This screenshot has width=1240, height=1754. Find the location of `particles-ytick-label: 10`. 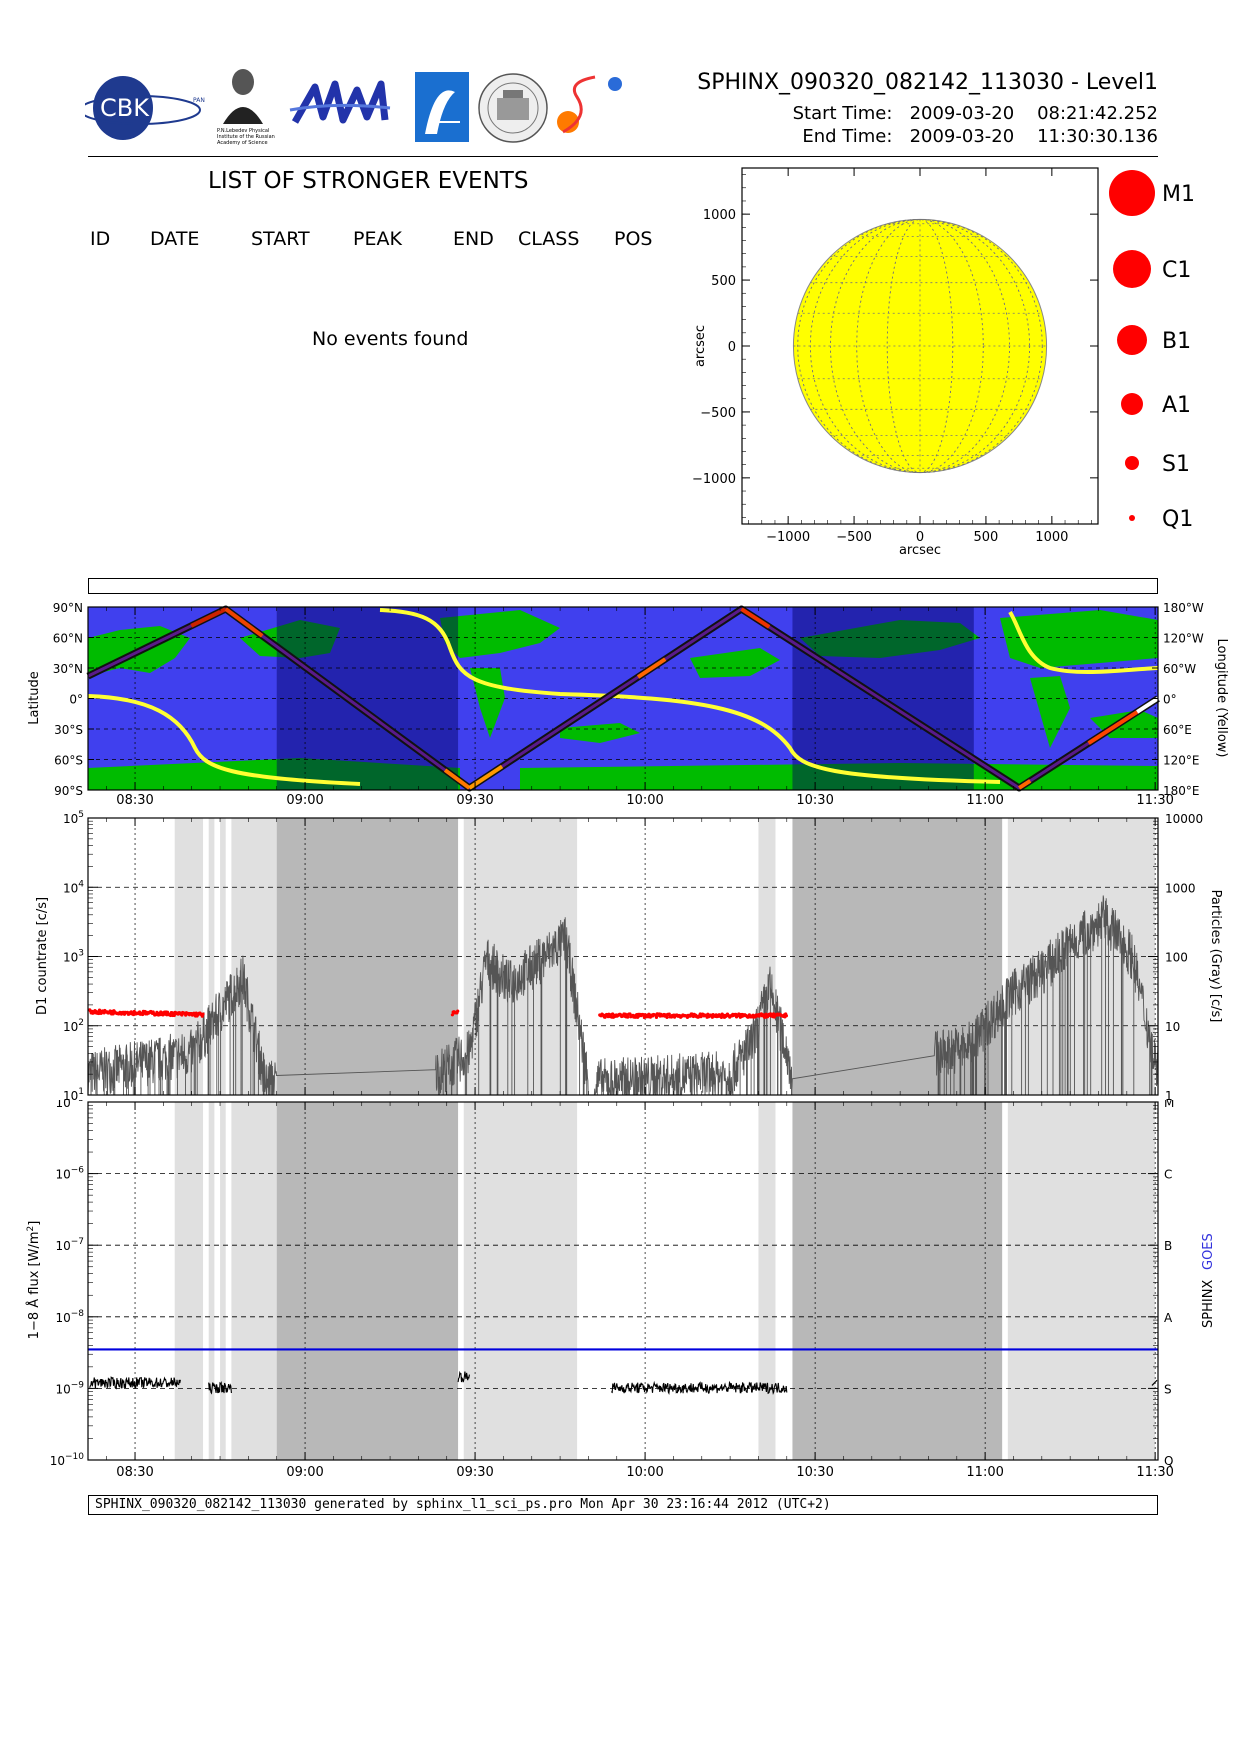

particles-ytick-label: 10 is located at coordinates (1172, 1027).